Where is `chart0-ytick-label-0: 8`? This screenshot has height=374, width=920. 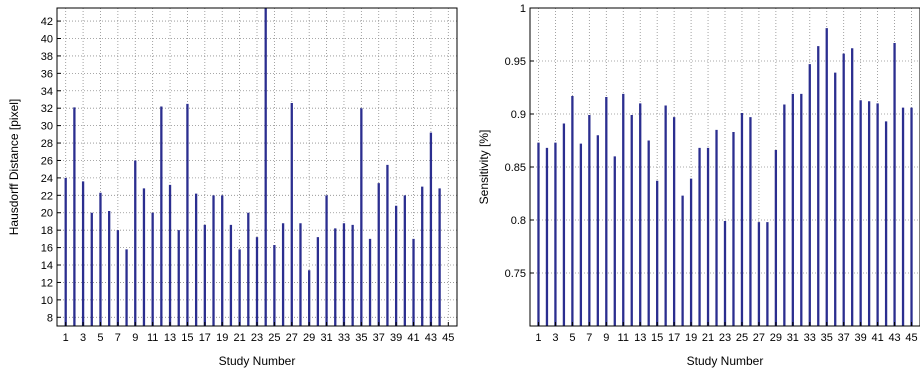
chart0-ytick-label-0: 8 is located at coordinates (50, 318).